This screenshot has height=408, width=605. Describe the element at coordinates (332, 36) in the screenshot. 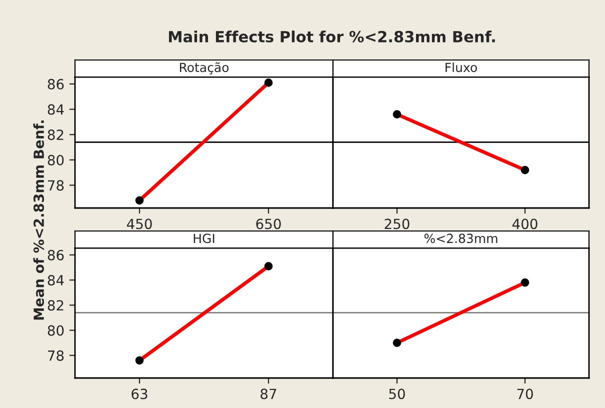

I see `text: Main Effects Plot for %<2.83mm Benf.` at that location.